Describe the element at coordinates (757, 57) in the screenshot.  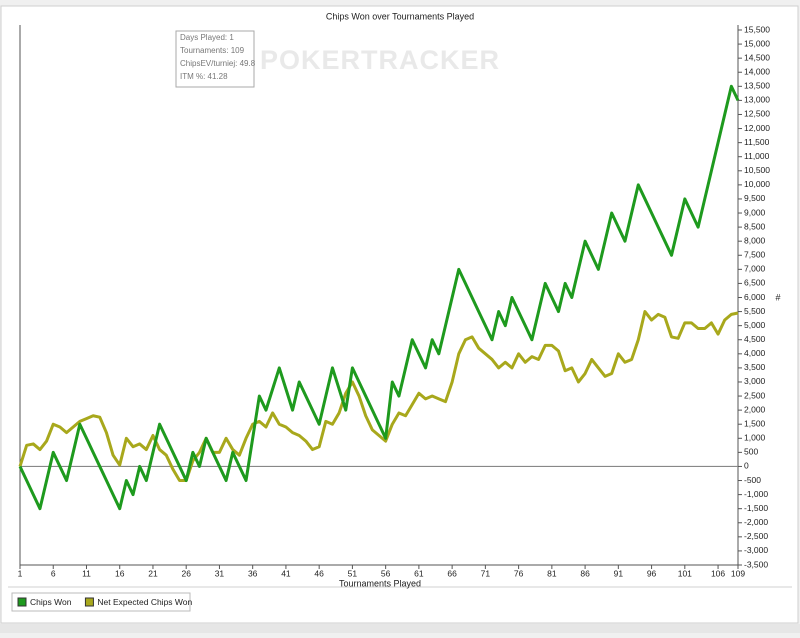
I see `y-tick-label: 14,500` at that location.